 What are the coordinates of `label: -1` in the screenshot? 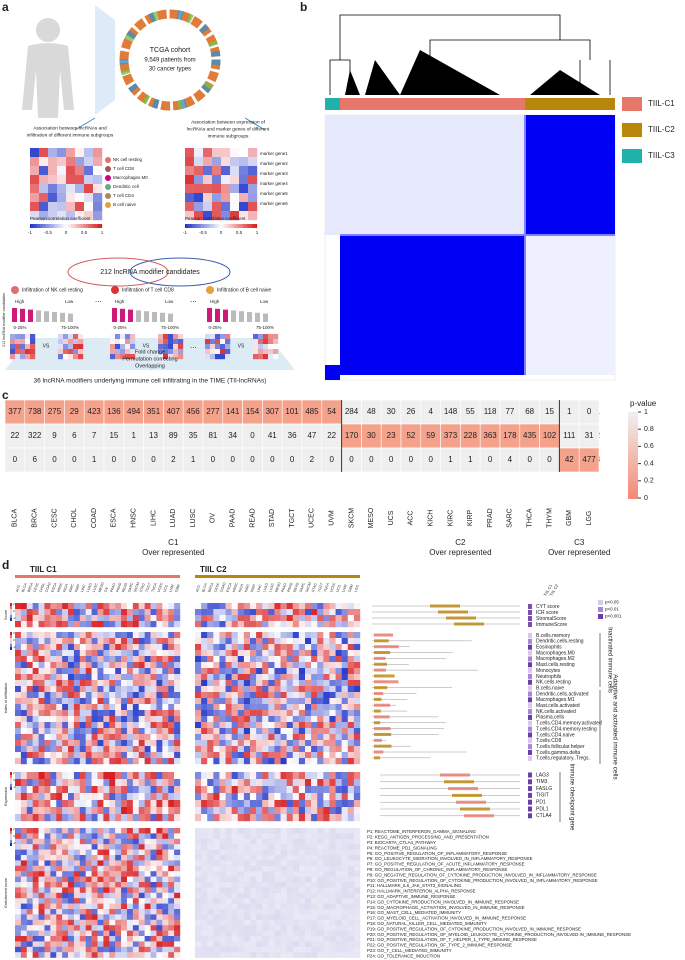 It's located at (30, 232).